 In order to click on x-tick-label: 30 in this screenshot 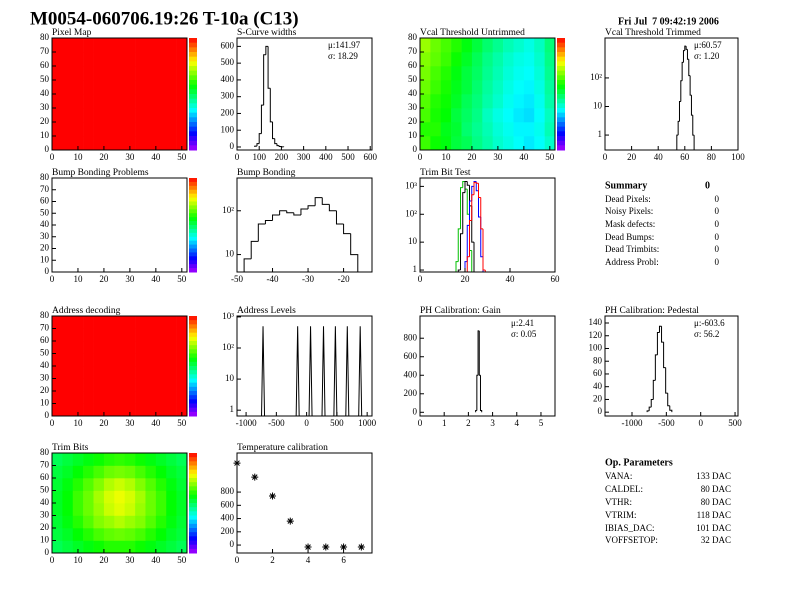, I will do `click(130, 423)`.